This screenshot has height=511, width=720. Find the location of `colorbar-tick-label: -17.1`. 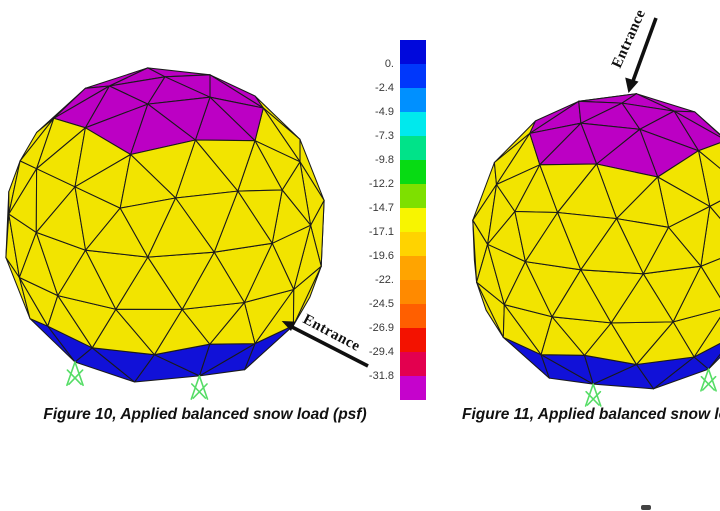

colorbar-tick-label: -17.1 is located at coordinates (381, 232).